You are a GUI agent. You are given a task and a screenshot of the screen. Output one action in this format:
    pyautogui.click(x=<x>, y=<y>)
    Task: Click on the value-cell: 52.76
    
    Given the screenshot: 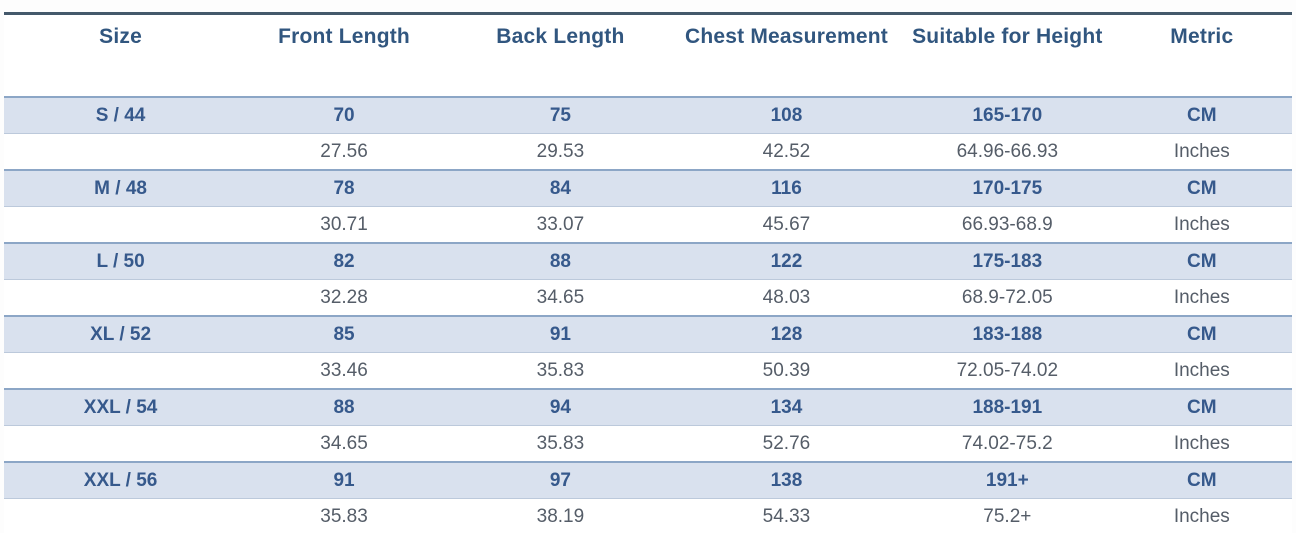 What is the action you would take?
    pyautogui.click(x=786, y=443)
    